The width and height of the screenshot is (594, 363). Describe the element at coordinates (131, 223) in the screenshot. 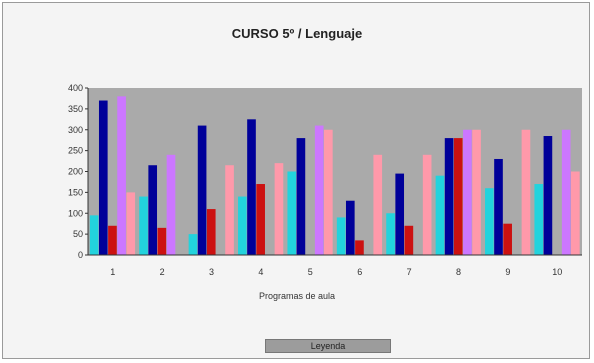

I see `bar-cat1-s5` at that location.